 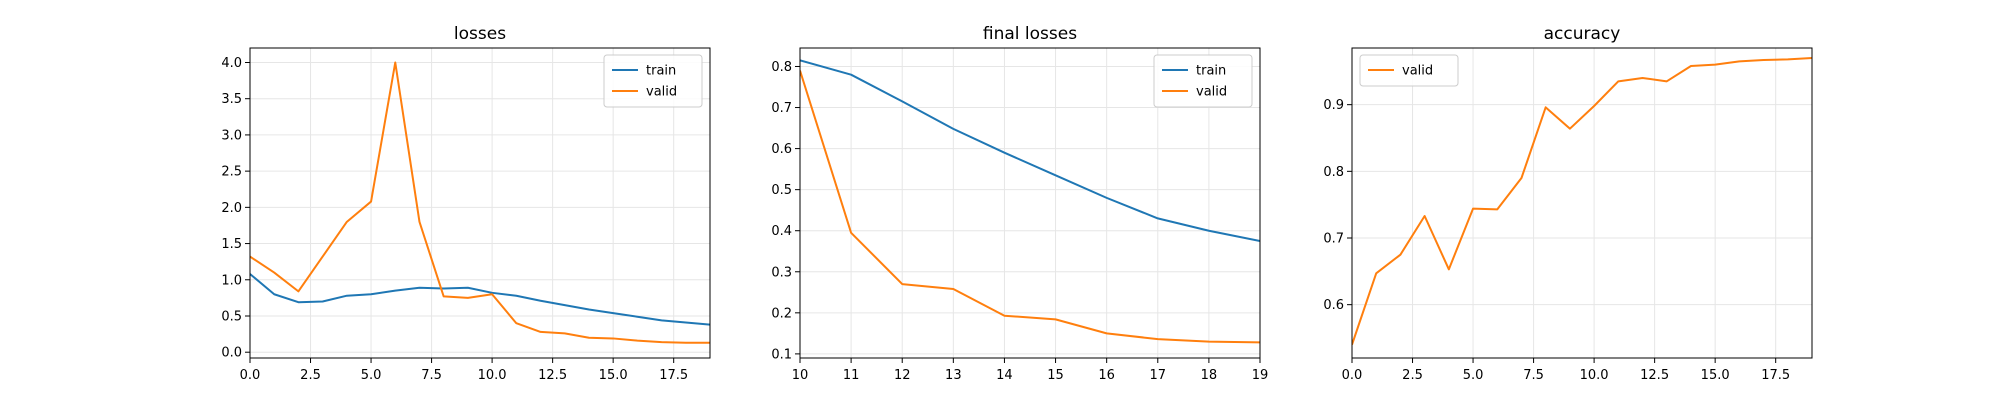 What do you see at coordinates (1582, 34) in the screenshot?
I see `chart-title: accuracy` at bounding box center [1582, 34].